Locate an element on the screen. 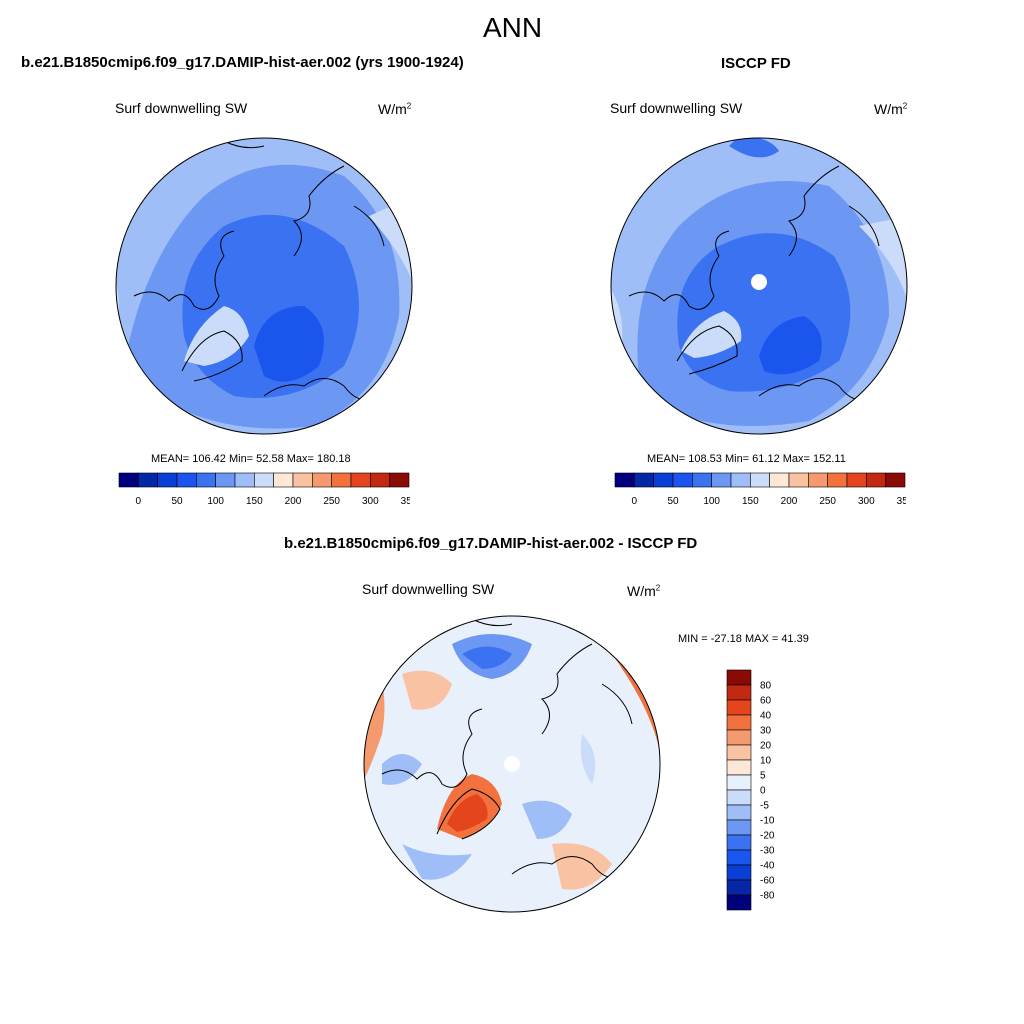 Image resolution: width=1024 pixels, height=1024 pixels. obs-colorbar-tick-label: 250 is located at coordinates (827, 501).